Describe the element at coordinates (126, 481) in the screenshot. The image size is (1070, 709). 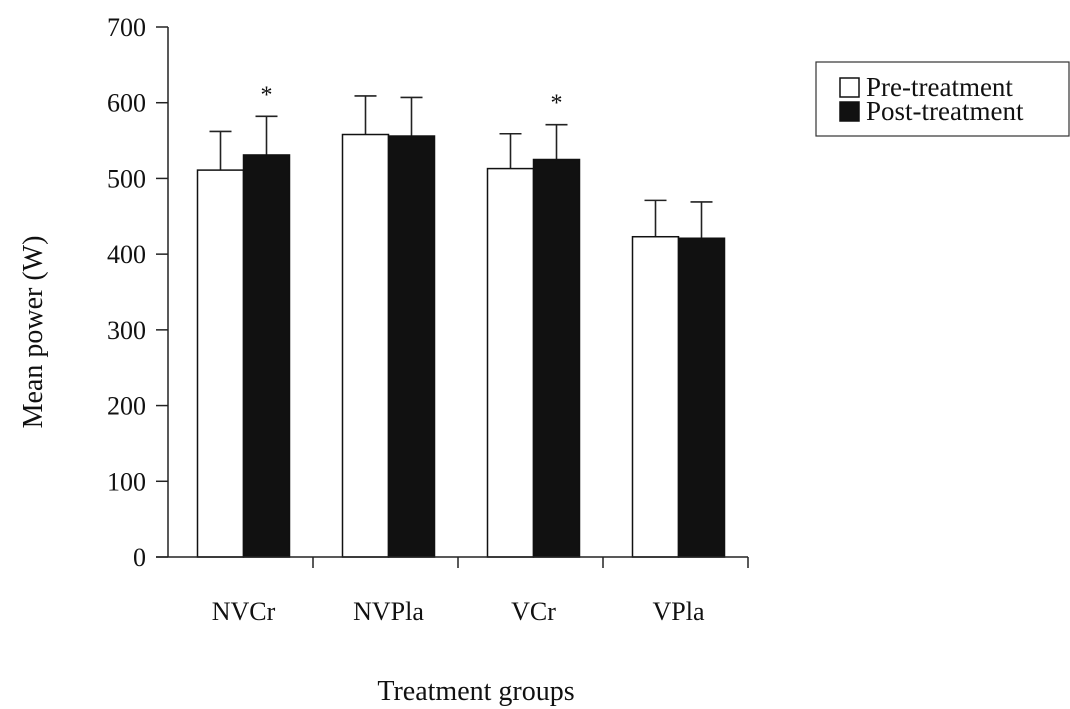
I see `y-tick-label-100: 100` at that location.